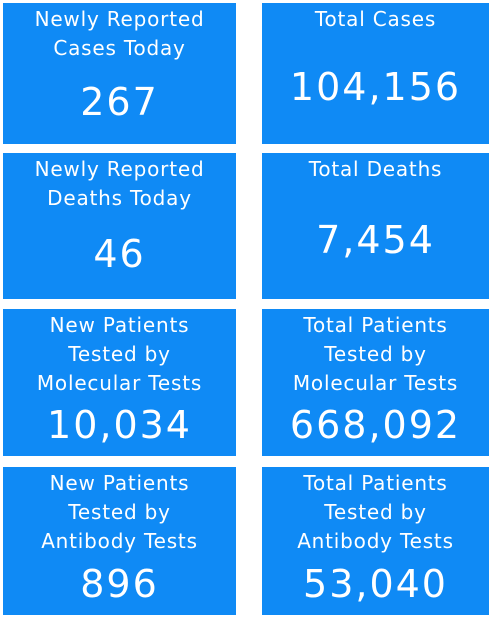  I want to click on tile-value: 46, so click(119, 254).